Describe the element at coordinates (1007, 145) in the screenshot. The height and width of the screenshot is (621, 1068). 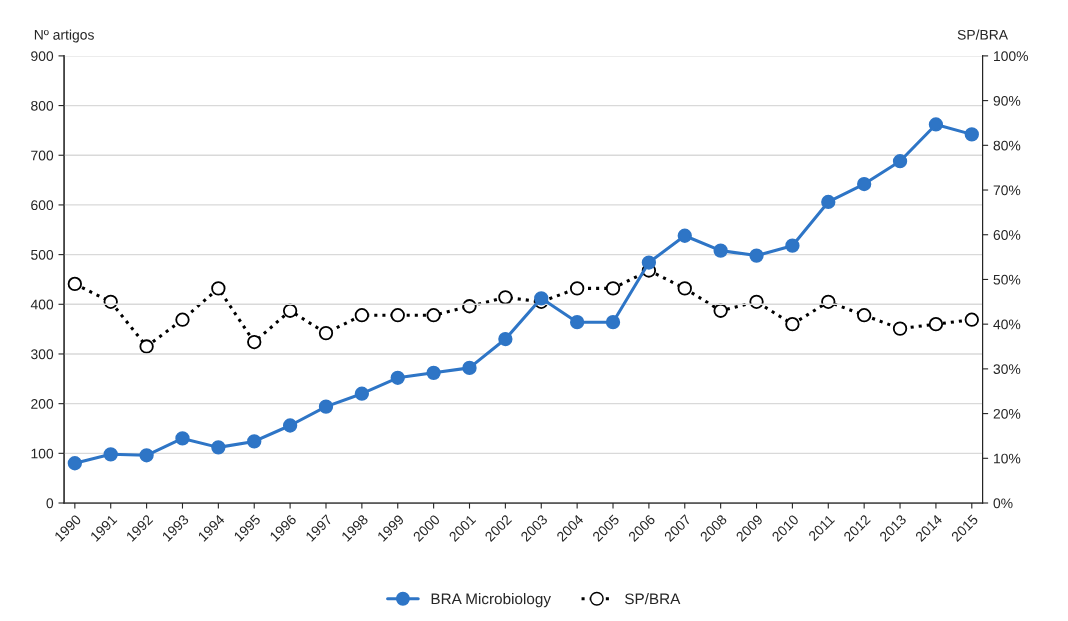
I see `y2-tick-label: 80%` at that location.